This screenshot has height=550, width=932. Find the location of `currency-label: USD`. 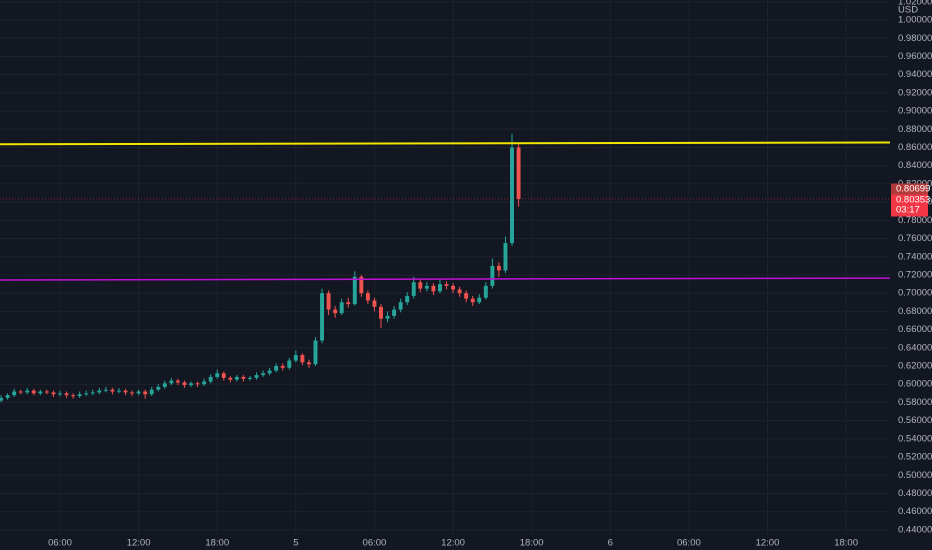

currency-label: USD is located at coordinates (908, 10).